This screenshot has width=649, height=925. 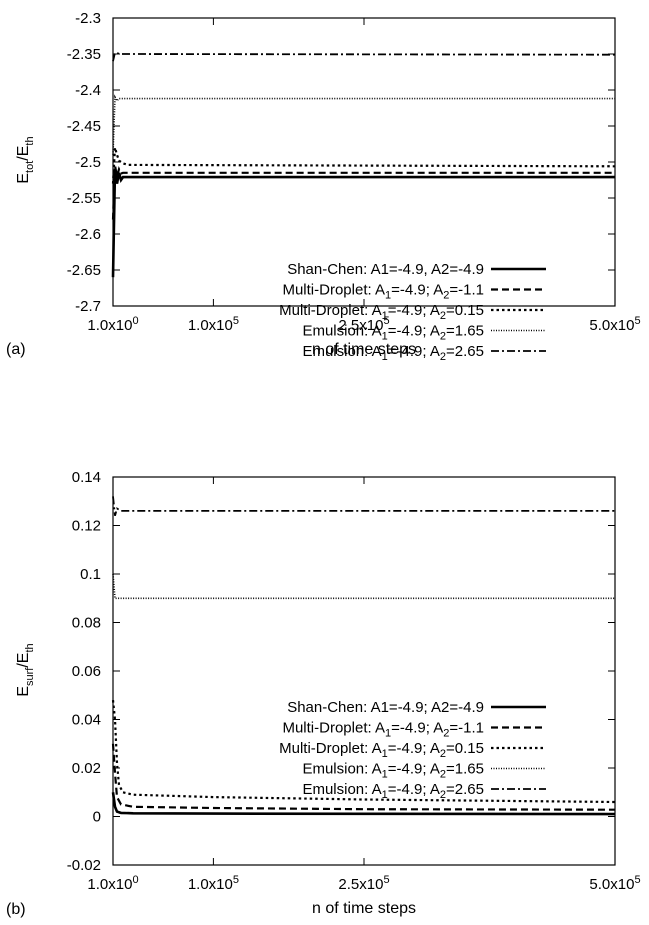 I want to click on y-tick-label: -2.35, so click(x=84, y=54).